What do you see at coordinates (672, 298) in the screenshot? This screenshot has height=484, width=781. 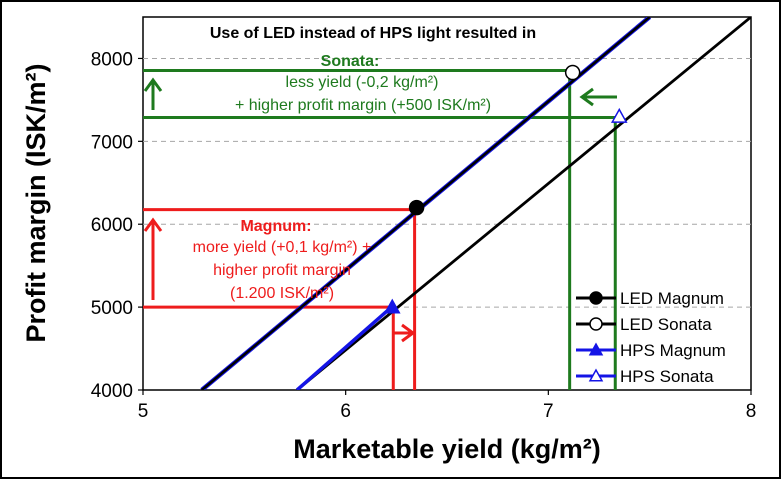 I see `legend-label-led-magnum: LED Magnum` at bounding box center [672, 298].